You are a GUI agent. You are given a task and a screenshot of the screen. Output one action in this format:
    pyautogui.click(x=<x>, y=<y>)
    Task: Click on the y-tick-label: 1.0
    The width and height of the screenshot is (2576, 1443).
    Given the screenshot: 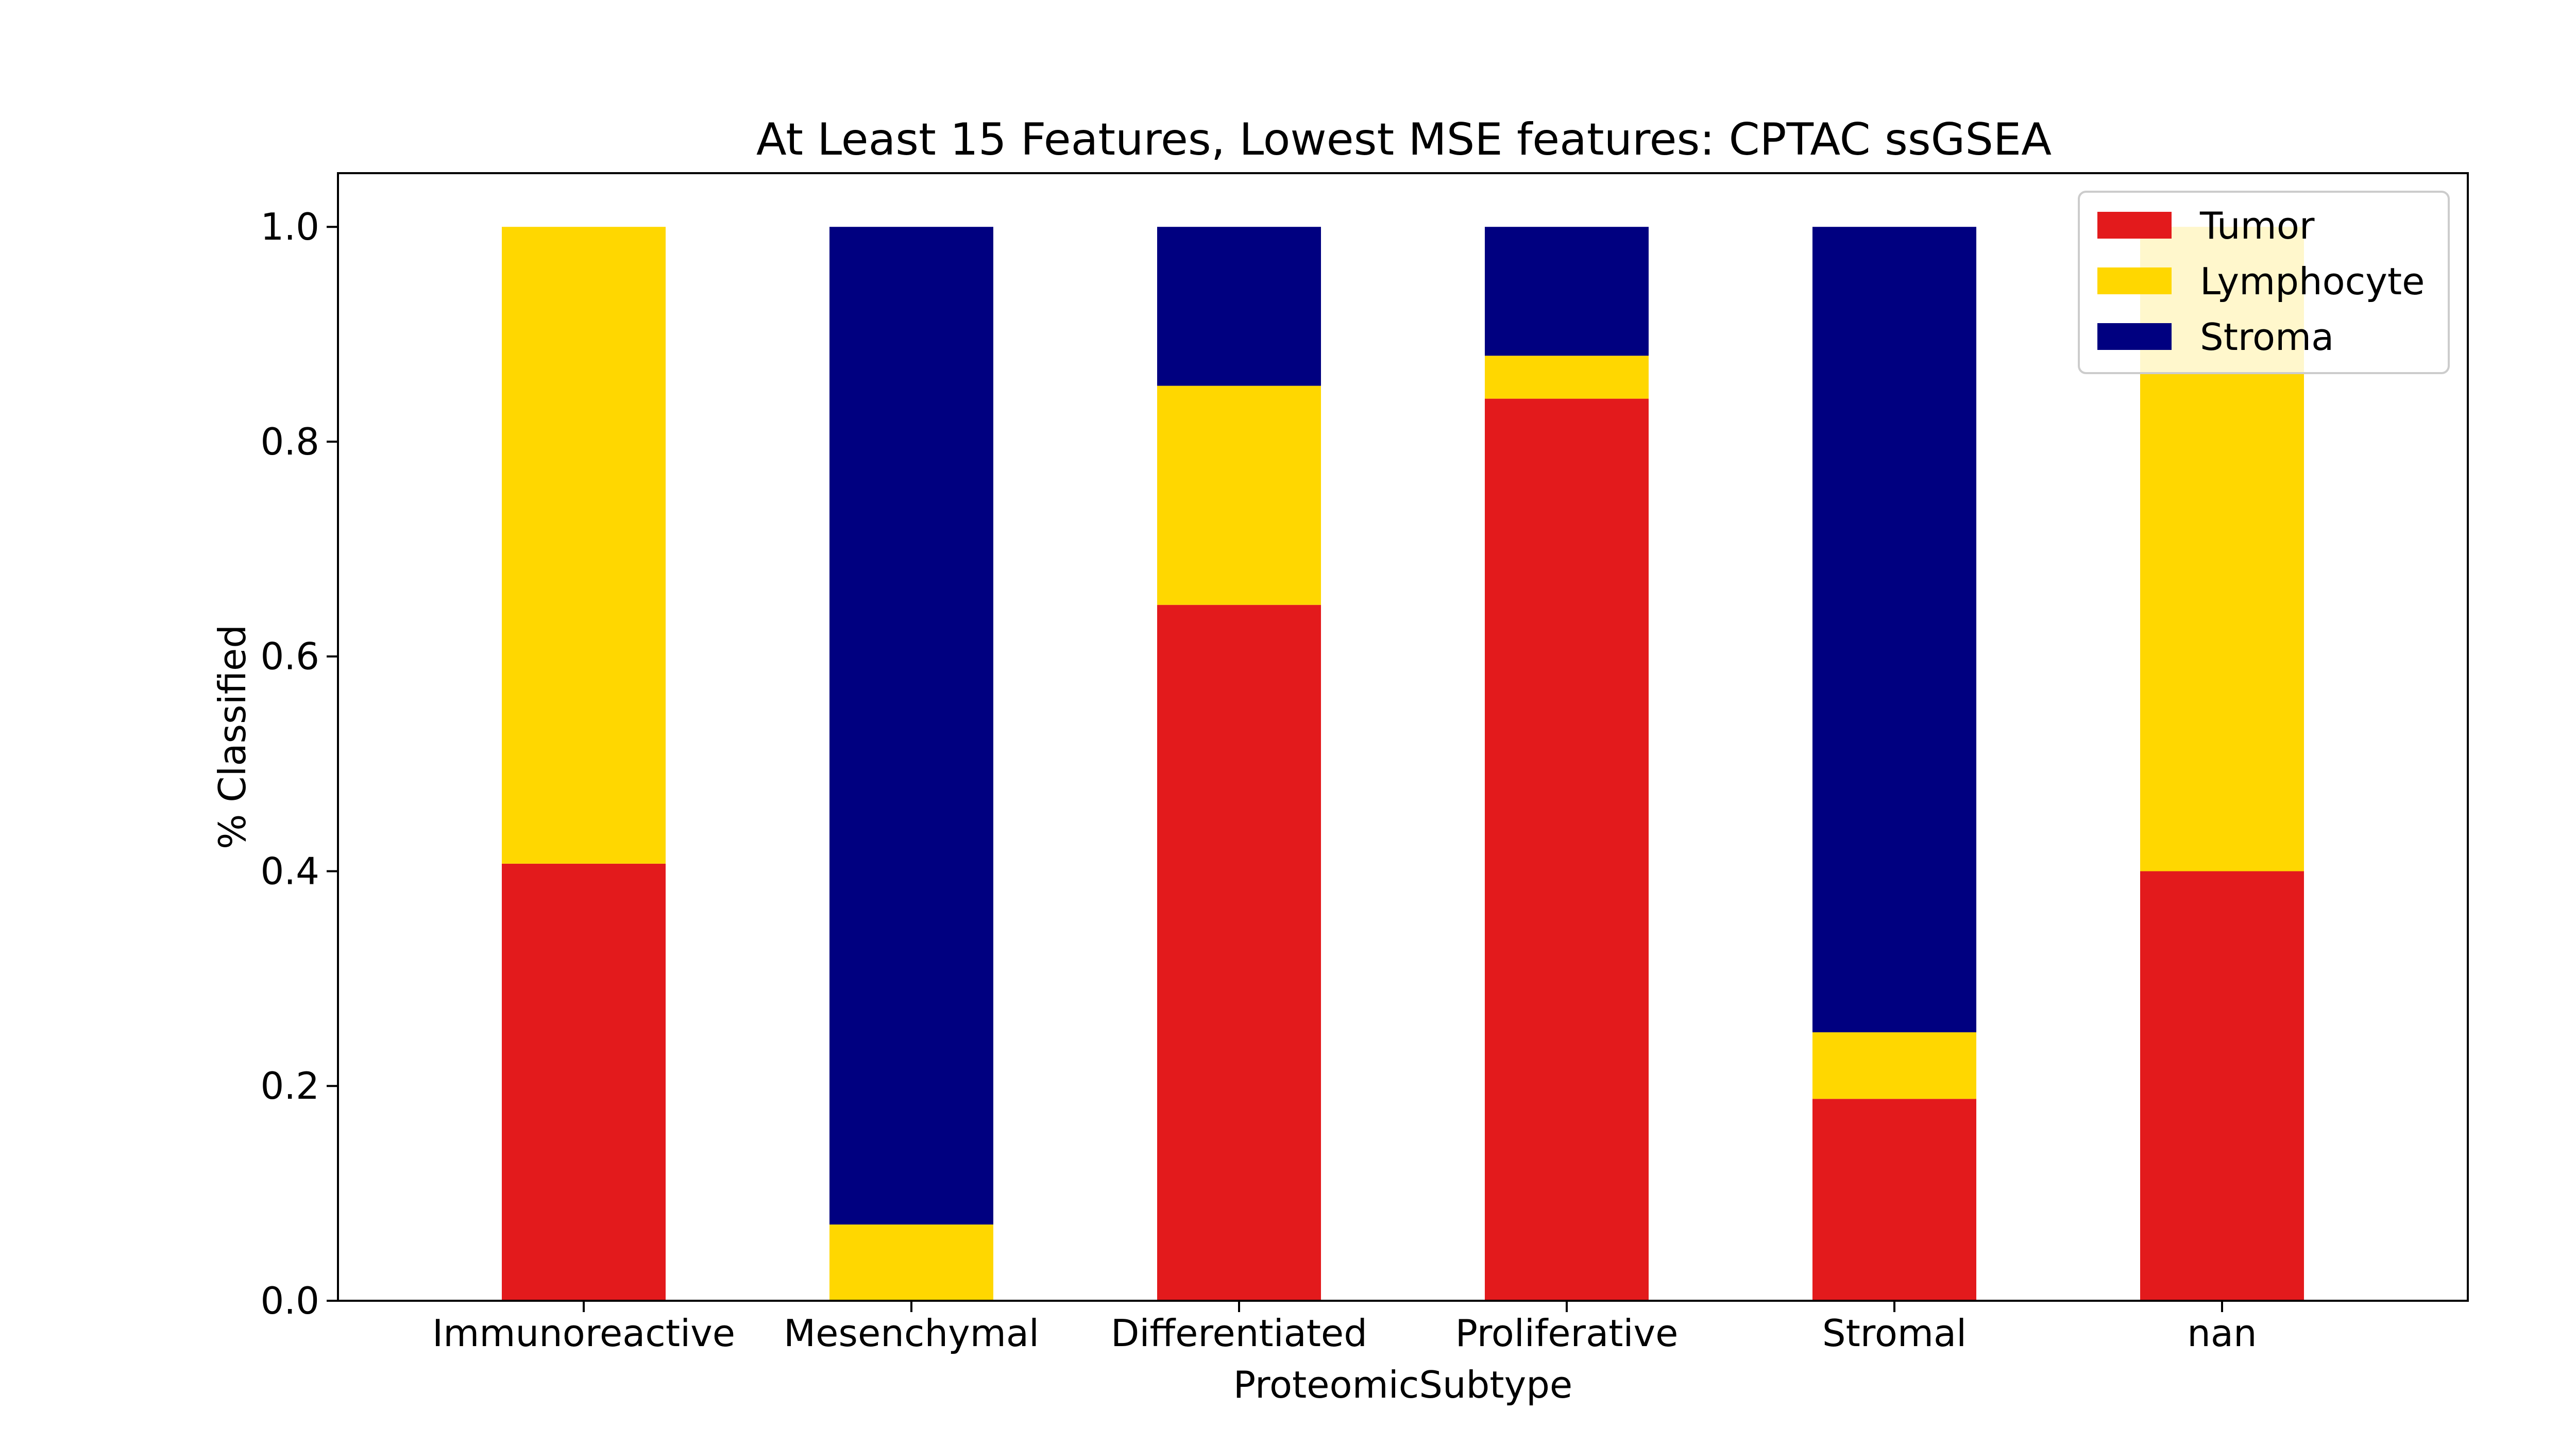 What is the action you would take?
    pyautogui.click(x=289, y=226)
    